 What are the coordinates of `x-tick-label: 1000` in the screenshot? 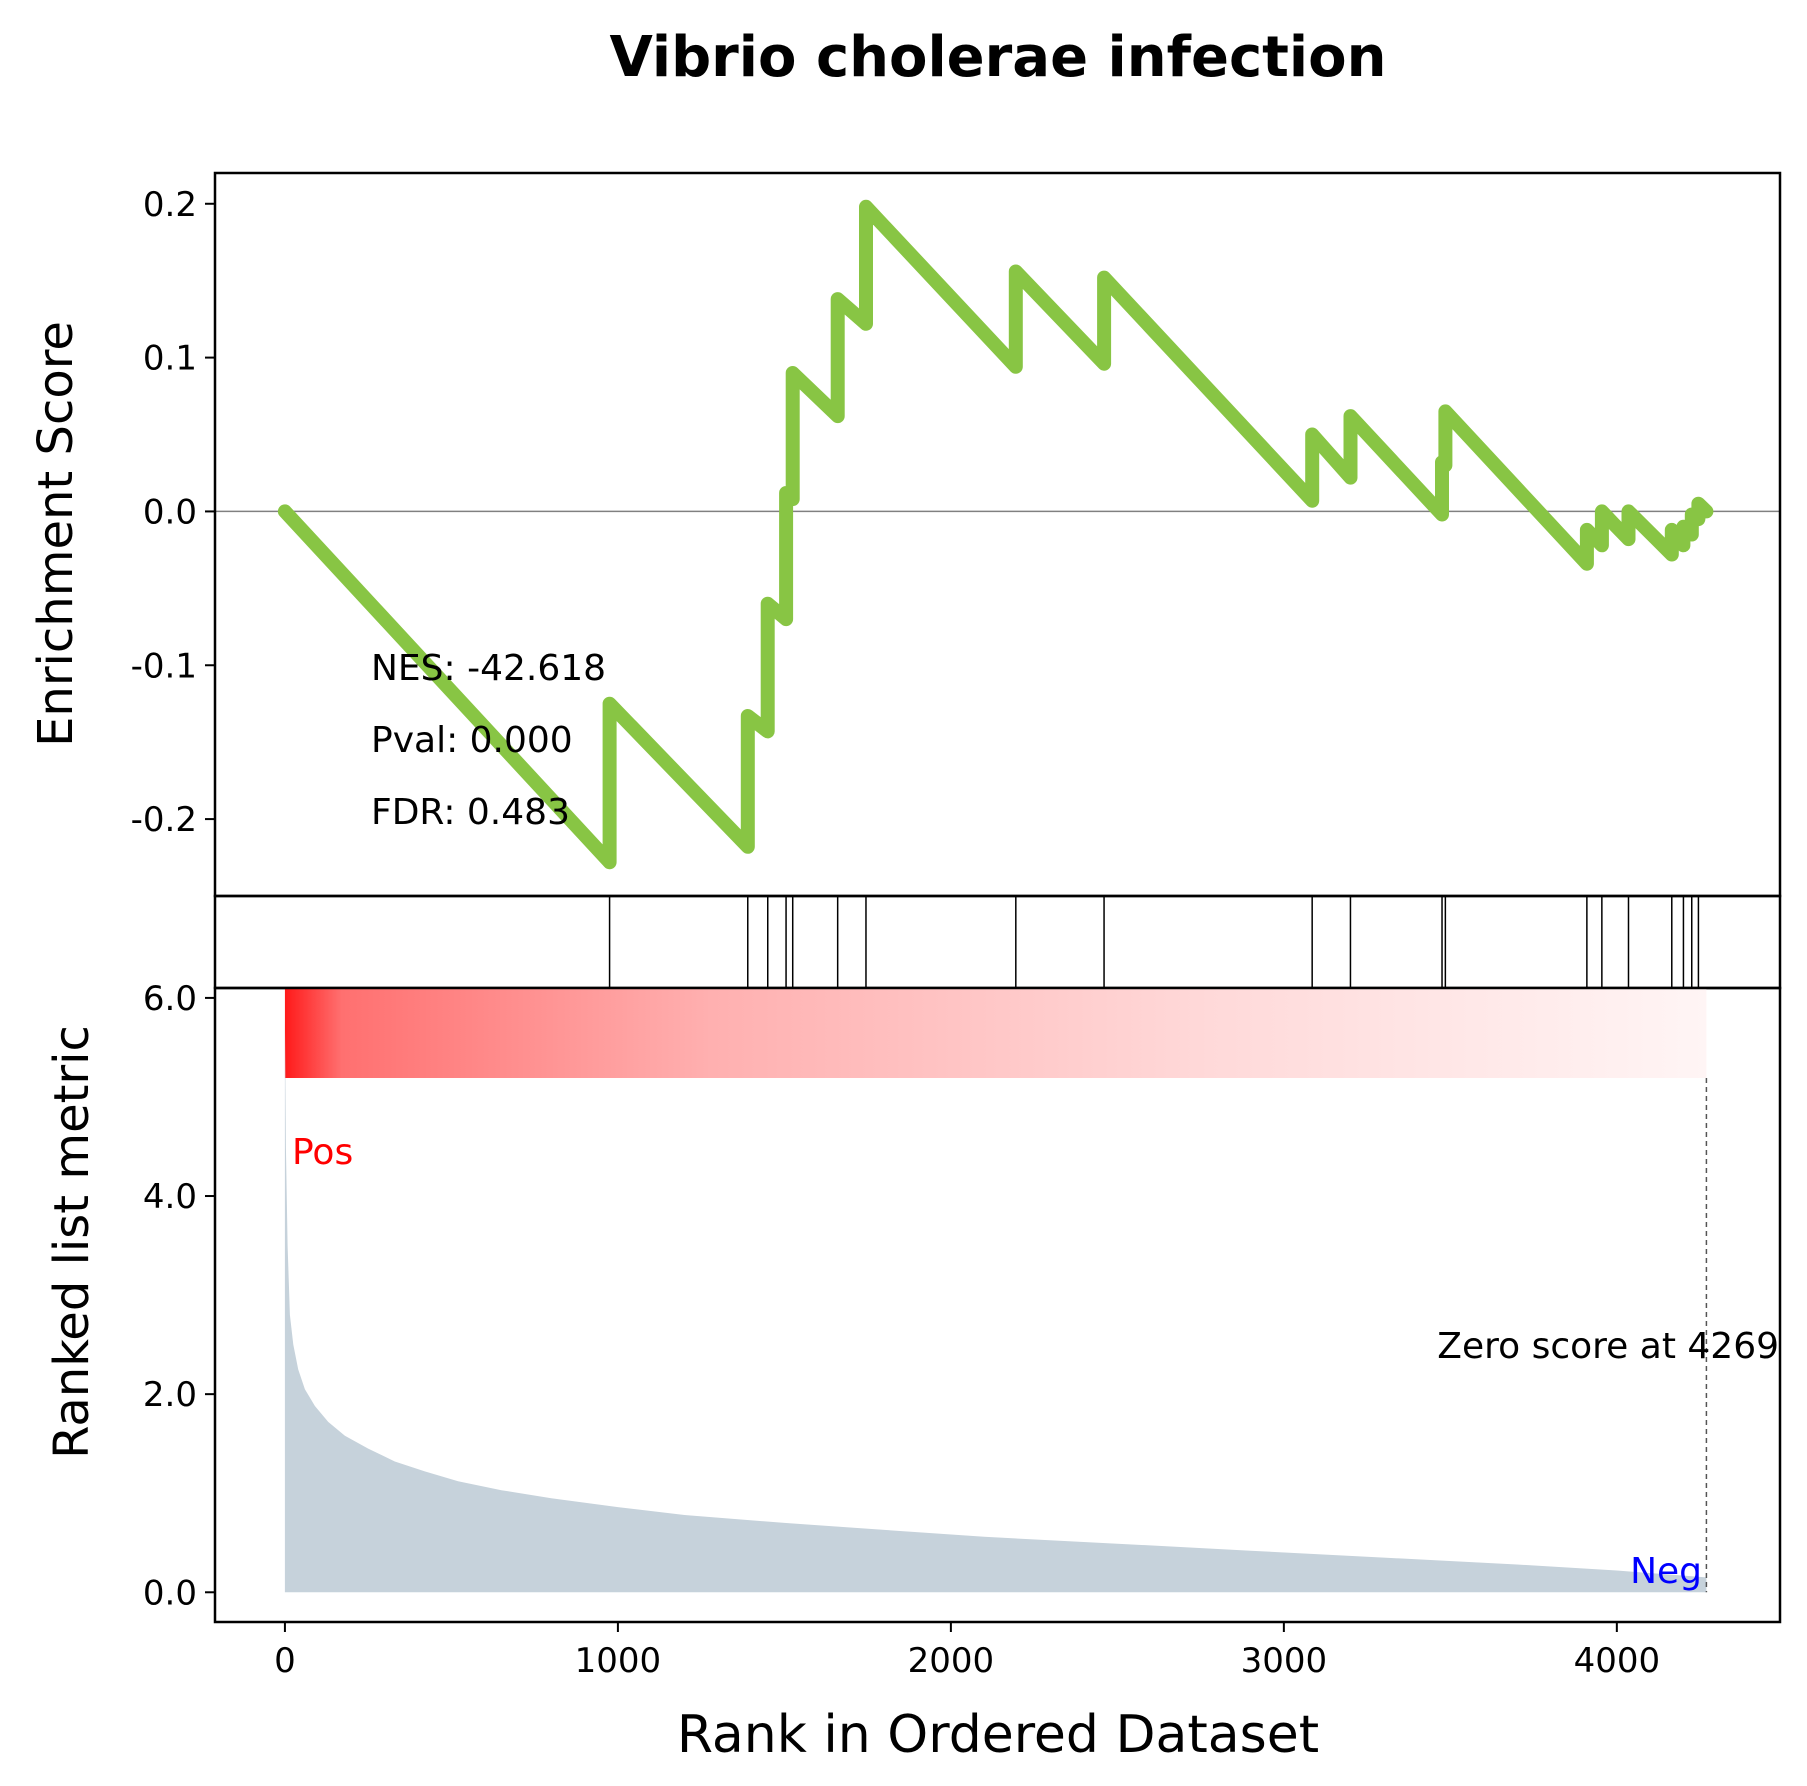 It's located at (618, 1661).